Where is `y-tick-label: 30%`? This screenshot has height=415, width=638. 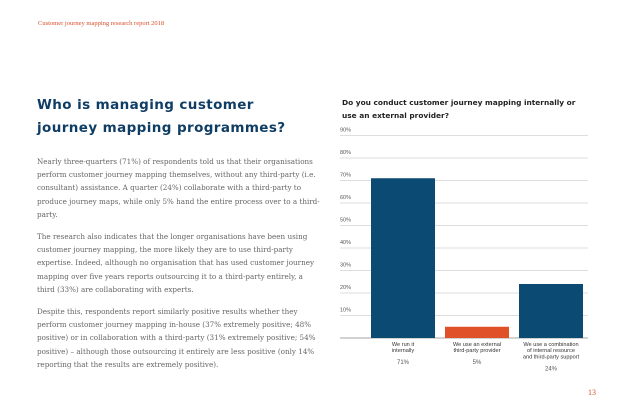 y-tick-label: 30% is located at coordinates (345, 266).